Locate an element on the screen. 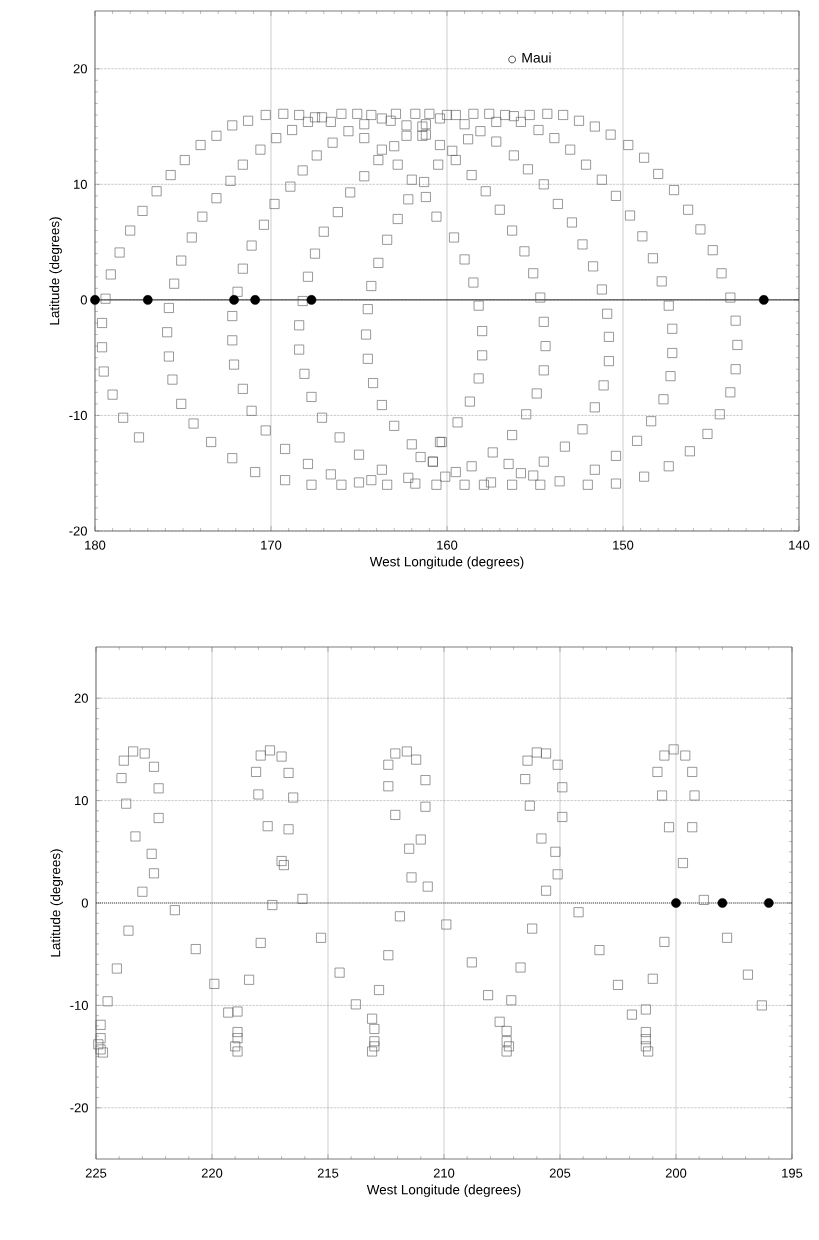 The height and width of the screenshot is (1240, 819). x-tick-label: 225 is located at coordinates (96, 1173).